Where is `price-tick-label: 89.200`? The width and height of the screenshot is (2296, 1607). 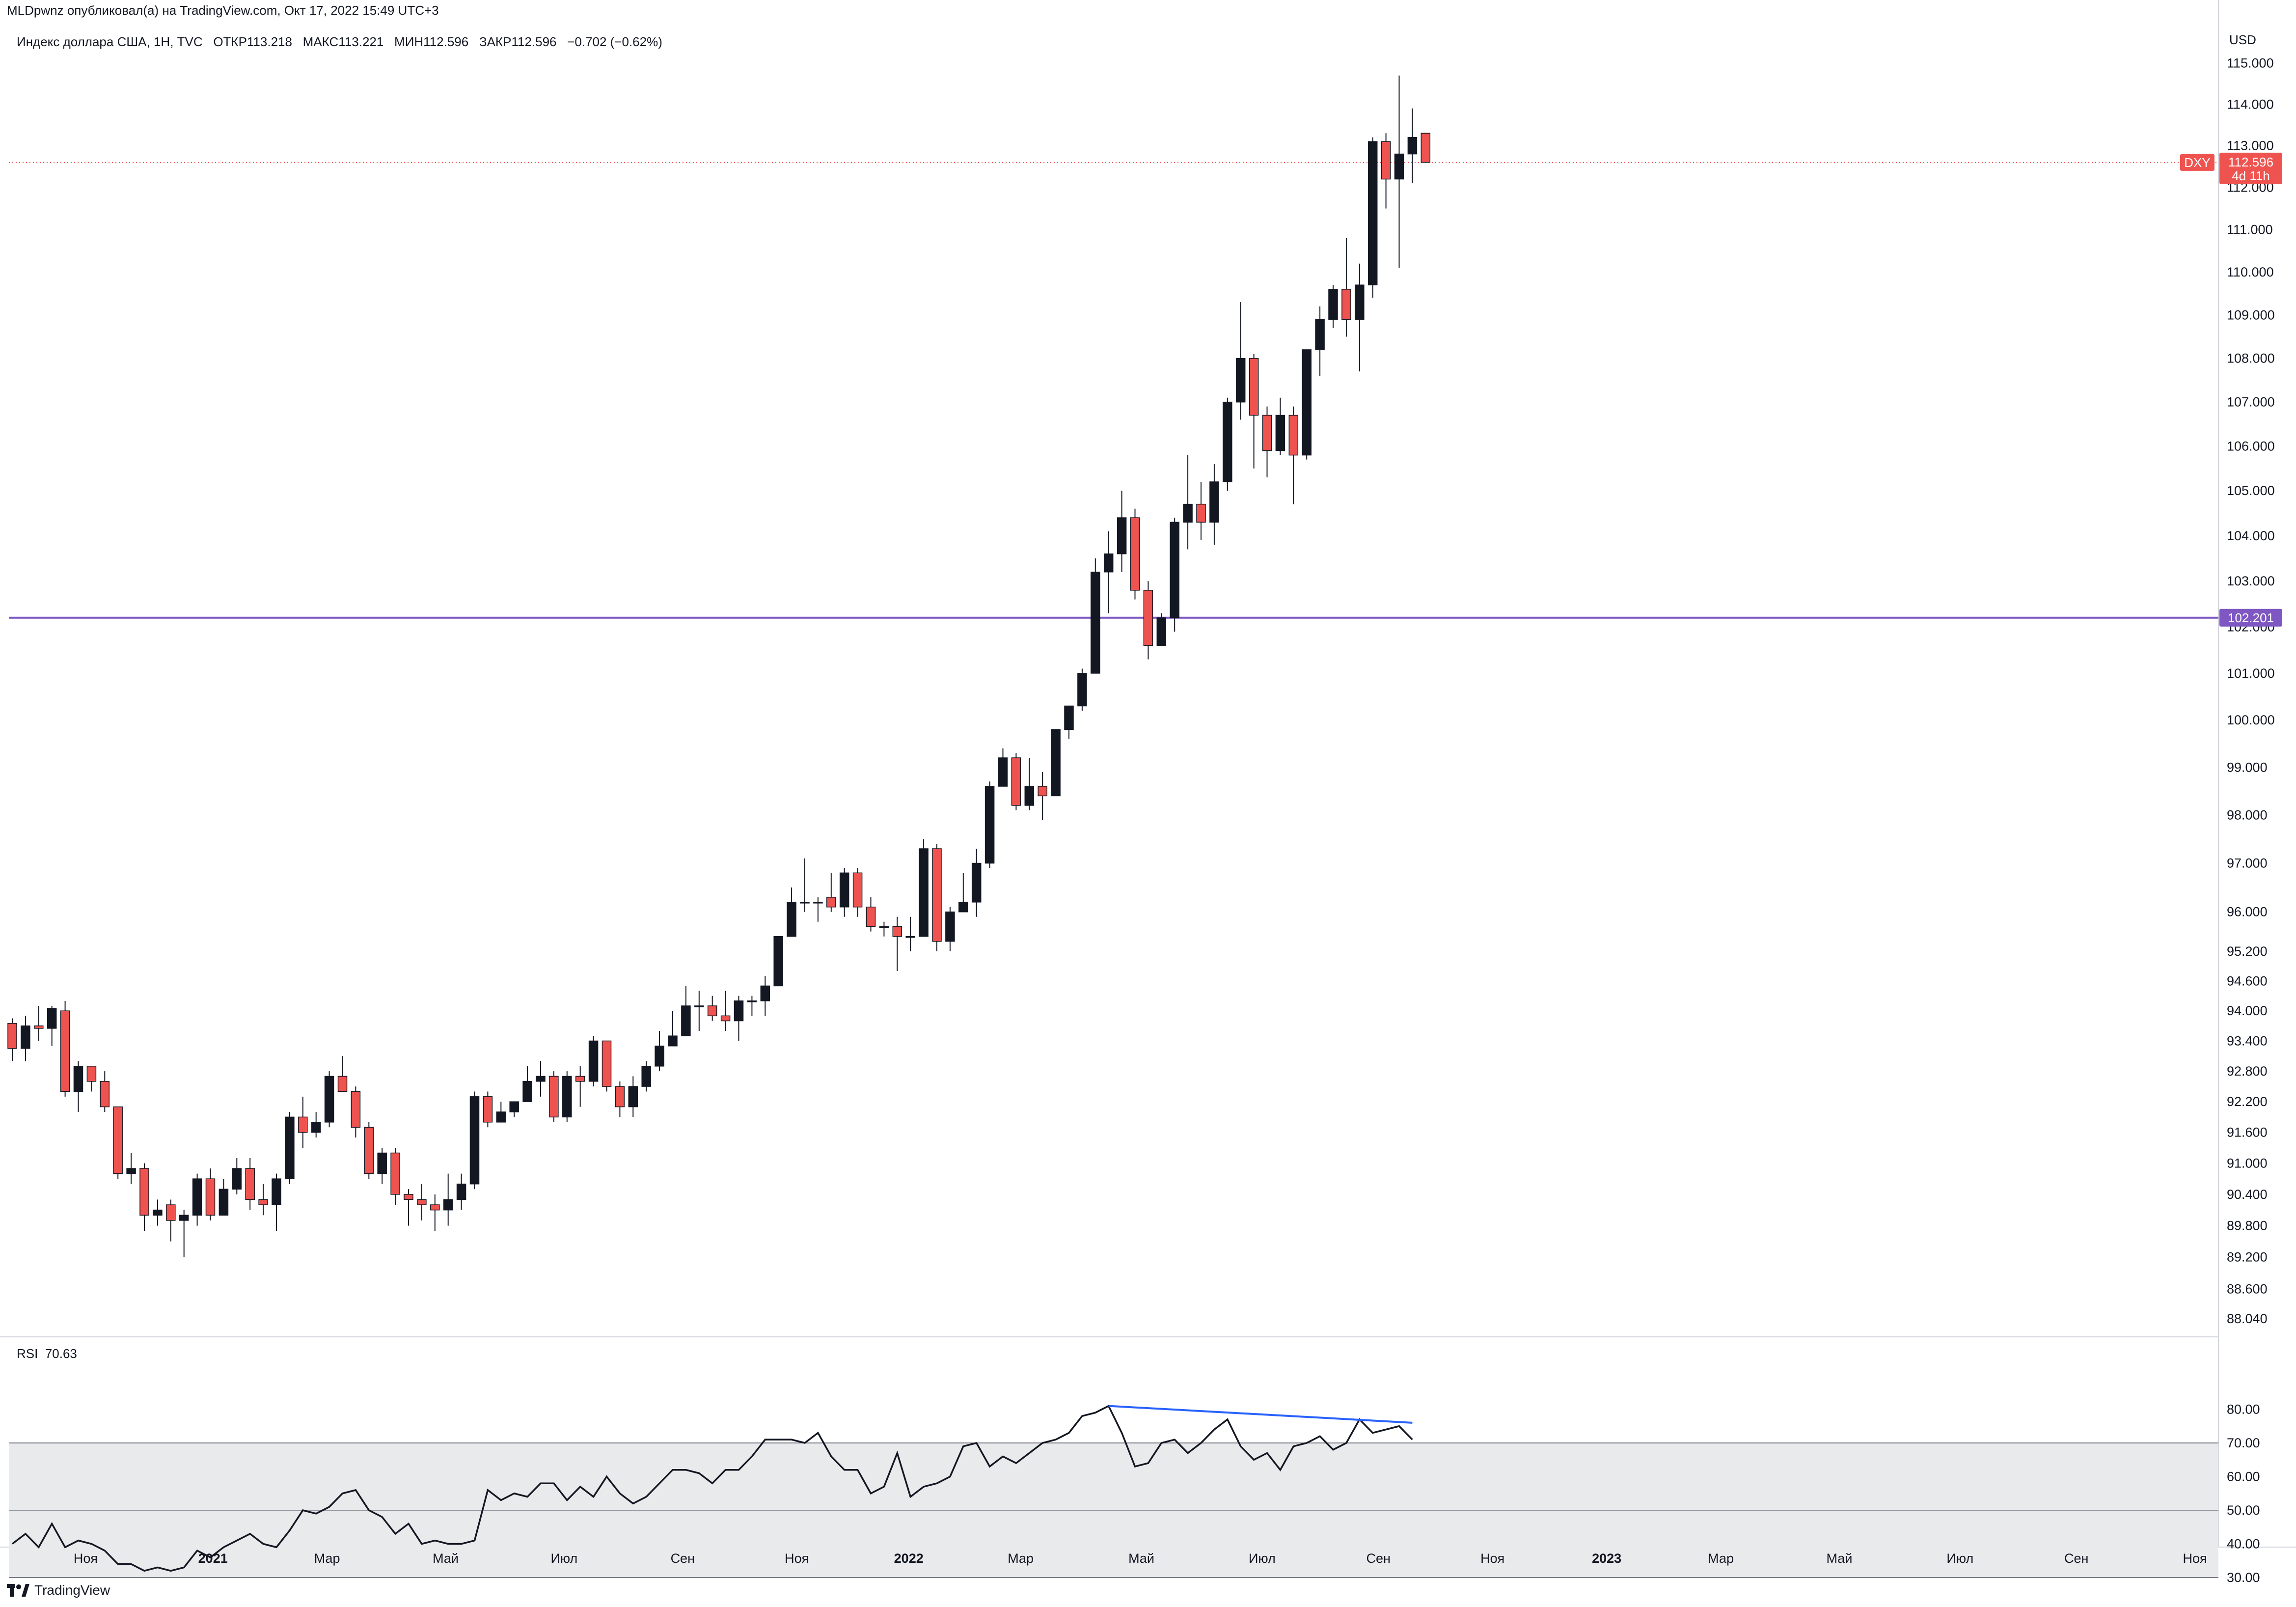
price-tick-label: 89.200 is located at coordinates (2247, 1257).